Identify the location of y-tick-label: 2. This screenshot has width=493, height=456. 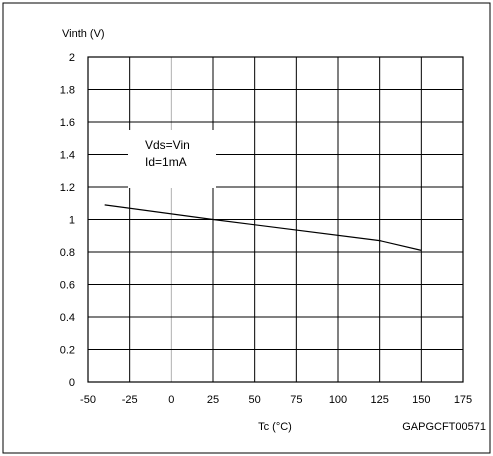
(72, 58).